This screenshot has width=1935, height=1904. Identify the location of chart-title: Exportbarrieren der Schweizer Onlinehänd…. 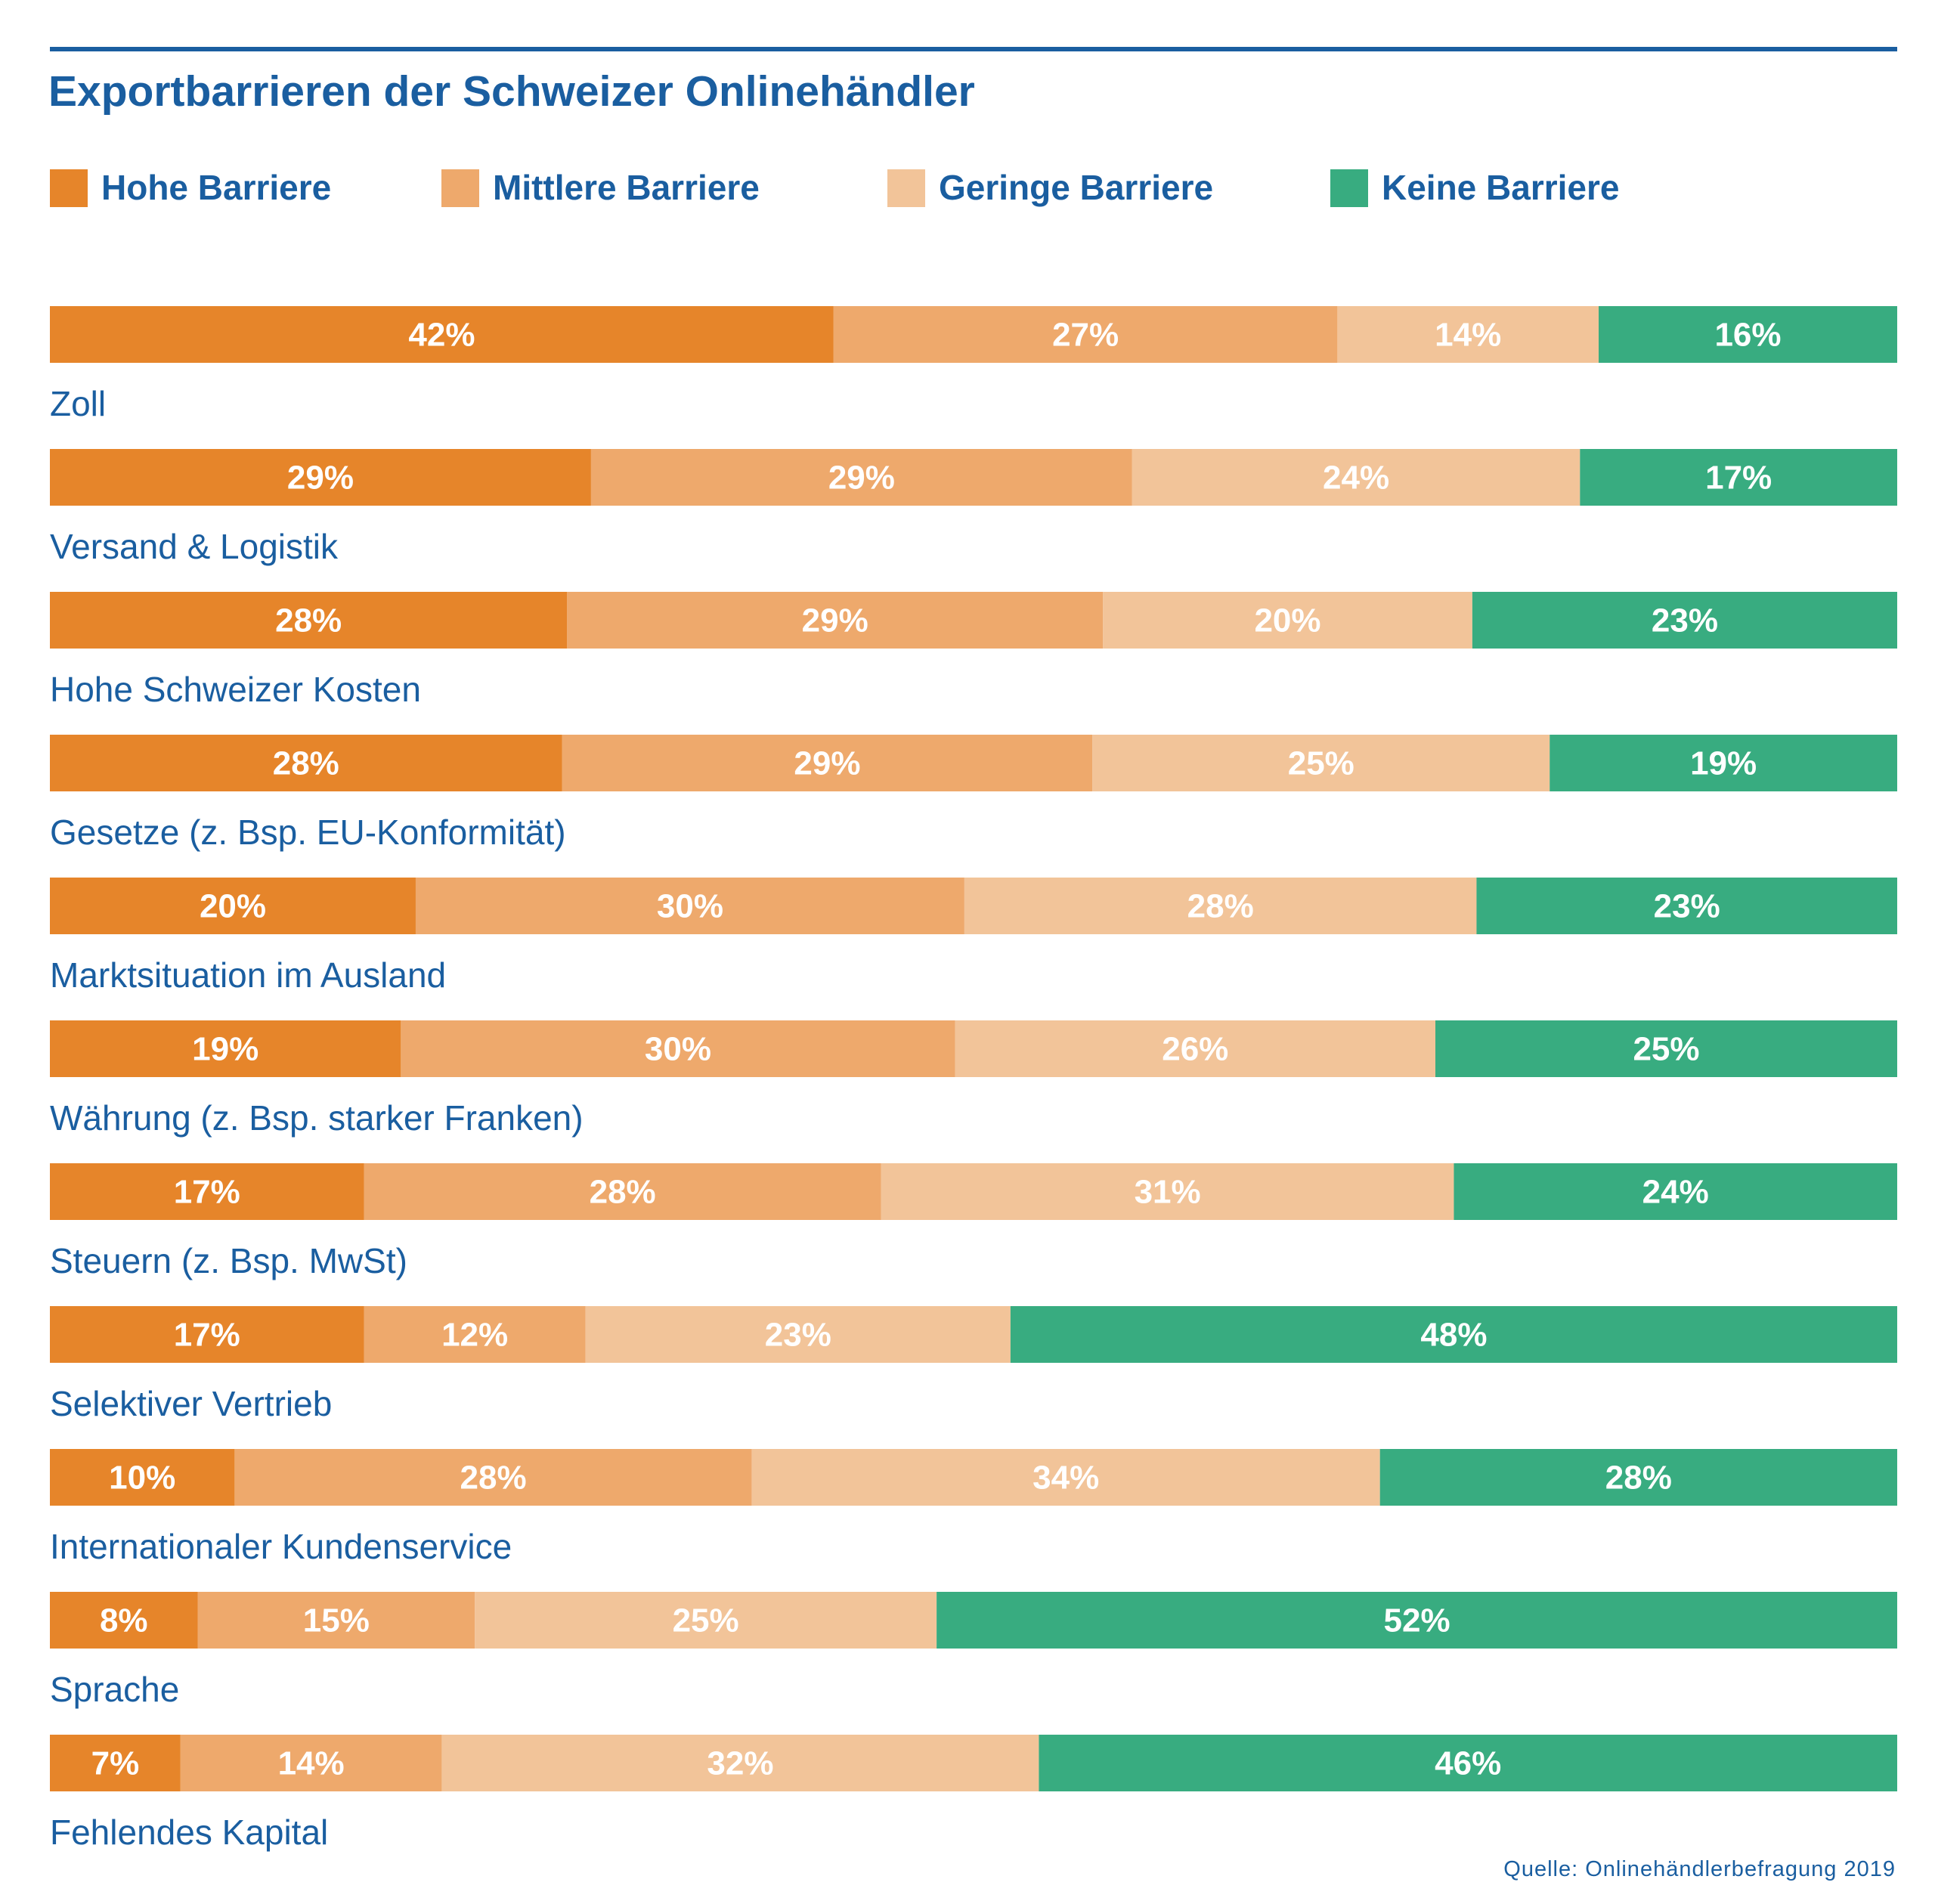
(512, 91).